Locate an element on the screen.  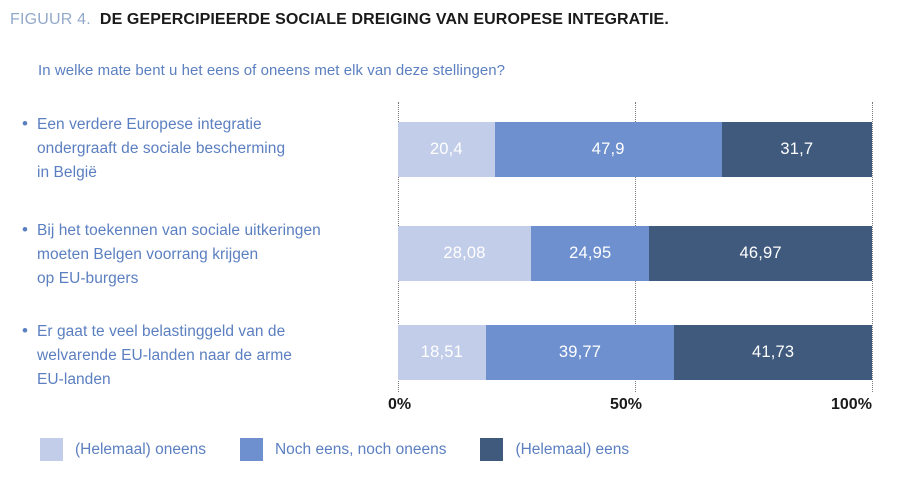
bar-segment-neutral: 39,77 is located at coordinates (580, 352).